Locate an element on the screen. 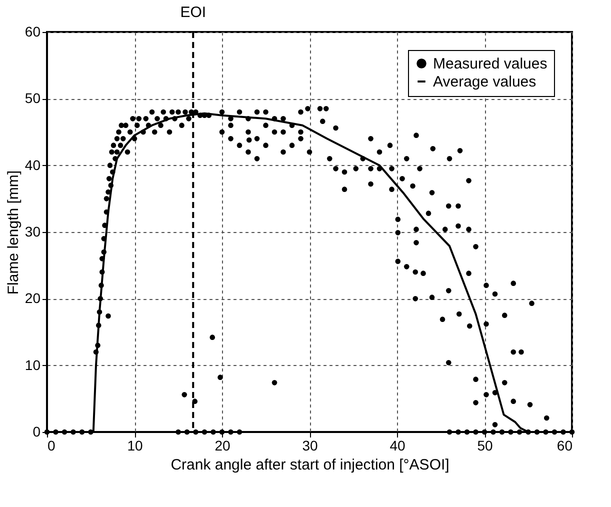 This screenshot has height=507, width=611. y-tick-label: 50 is located at coordinates (32, 98).